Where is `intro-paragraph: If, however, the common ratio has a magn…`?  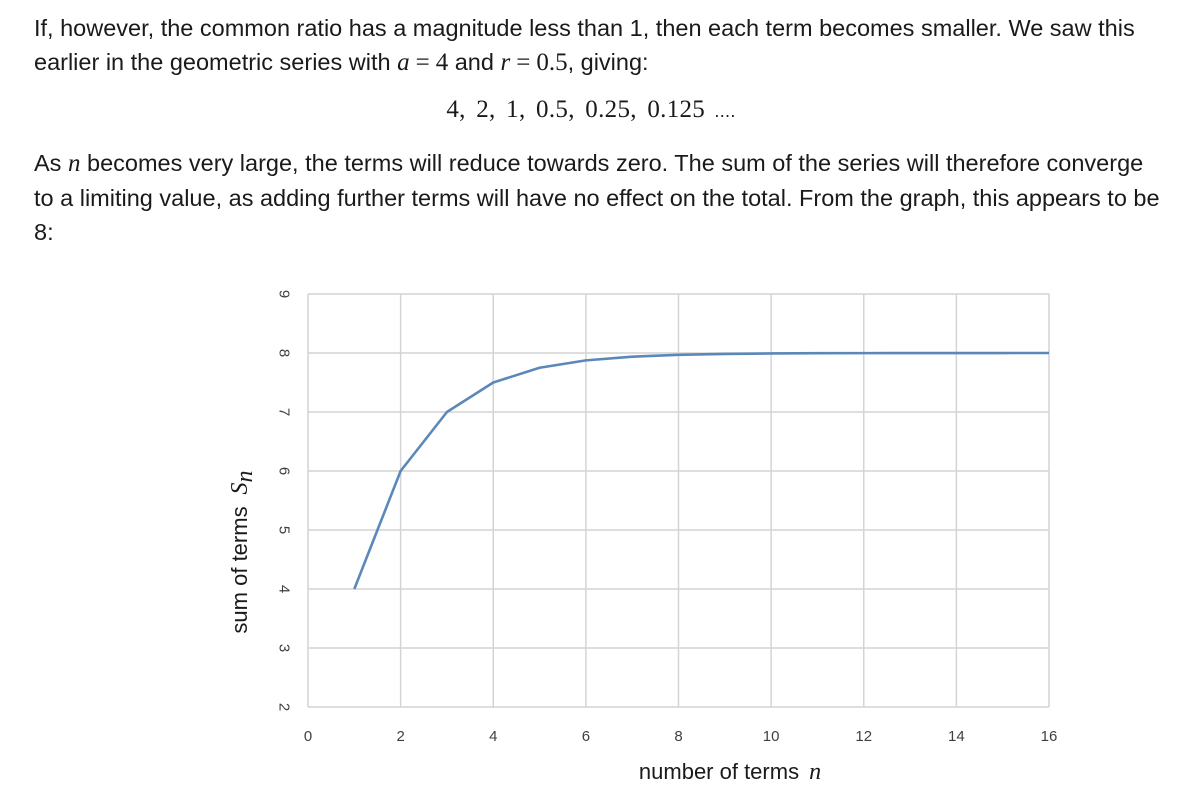 intro-paragraph: If, however, the common ratio has a magn… is located at coordinates (599, 45).